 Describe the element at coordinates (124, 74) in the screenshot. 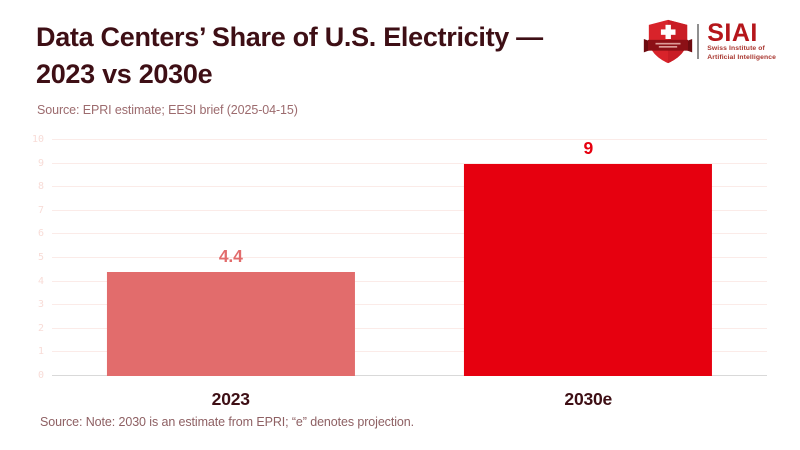

I see `chart-title-line2: 2023 vs 2030e` at that location.